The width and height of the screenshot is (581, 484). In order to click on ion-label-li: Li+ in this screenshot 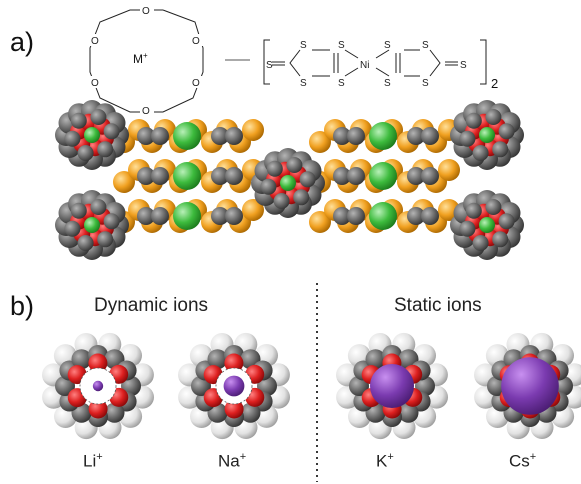, I will do `click(93, 461)`.